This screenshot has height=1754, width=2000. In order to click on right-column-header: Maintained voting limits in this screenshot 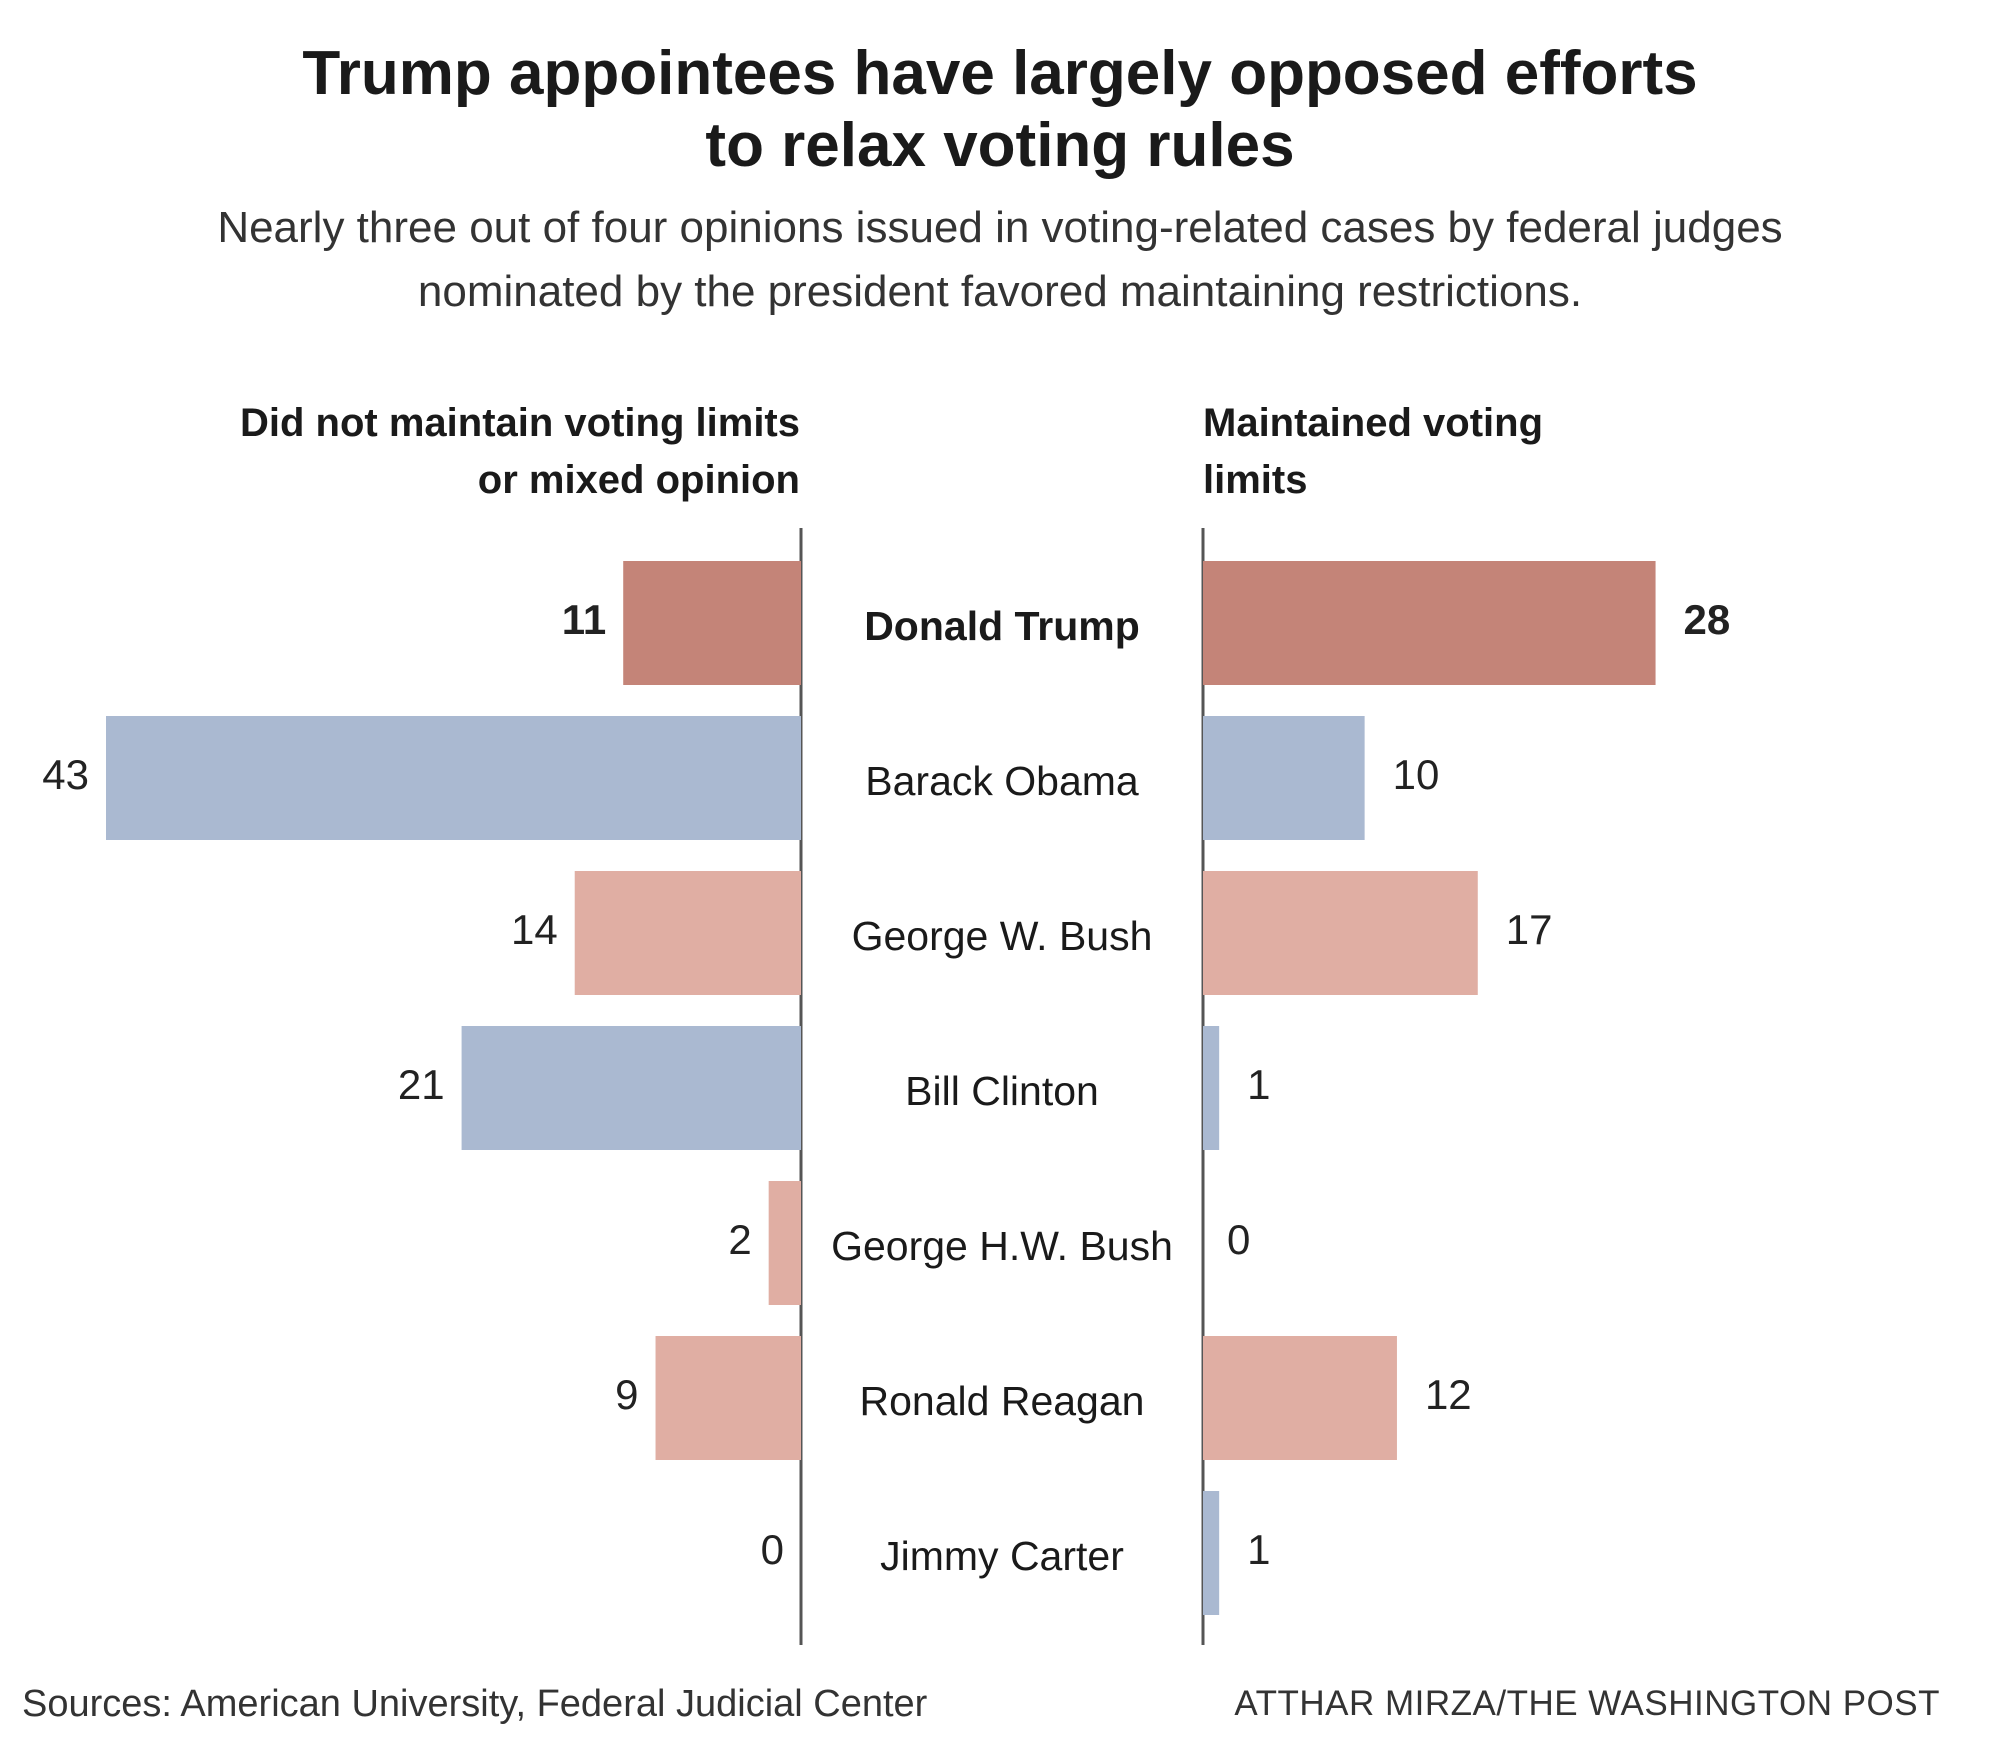, I will do `click(1453, 452)`.